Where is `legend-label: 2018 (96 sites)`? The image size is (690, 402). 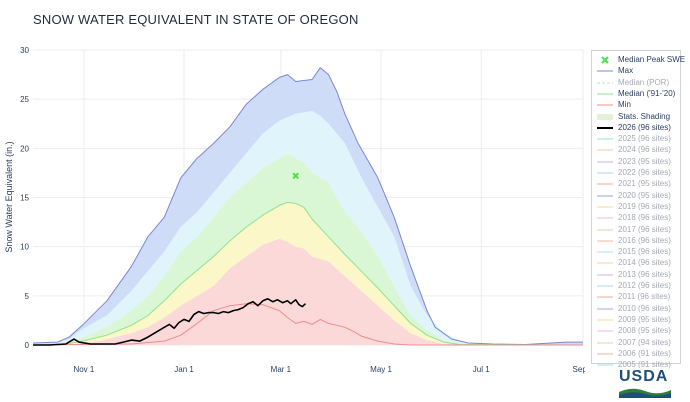 legend-label: 2018 (96 sites) is located at coordinates (644, 218).